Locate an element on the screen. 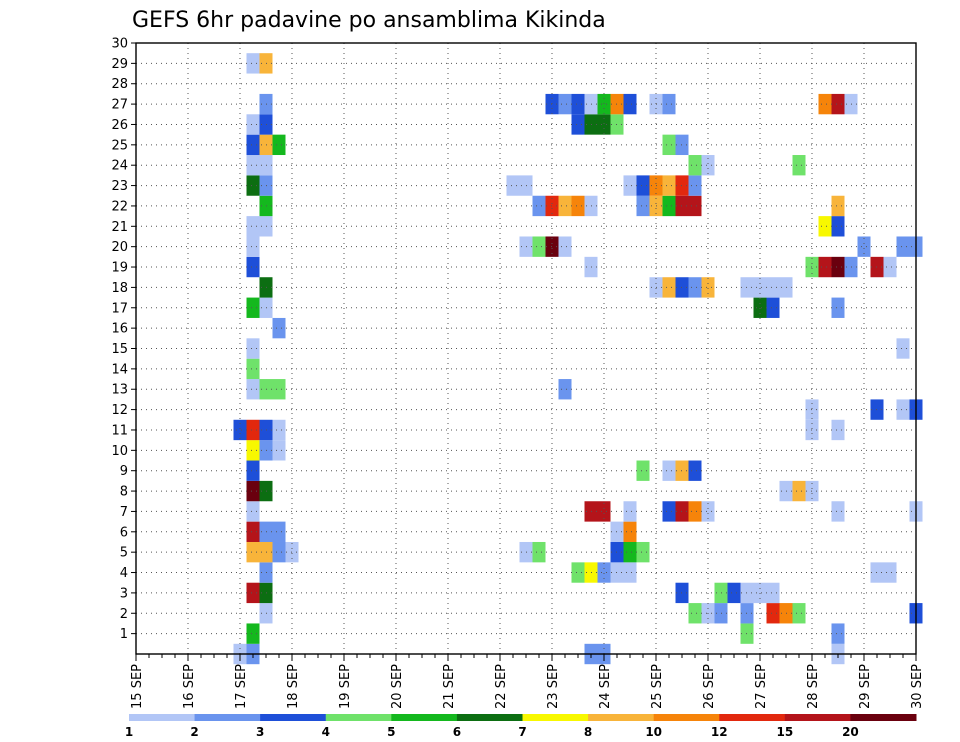 The width and height of the screenshot is (960, 742). x-tick-label: 22 SEP is located at coordinates (501, 686).